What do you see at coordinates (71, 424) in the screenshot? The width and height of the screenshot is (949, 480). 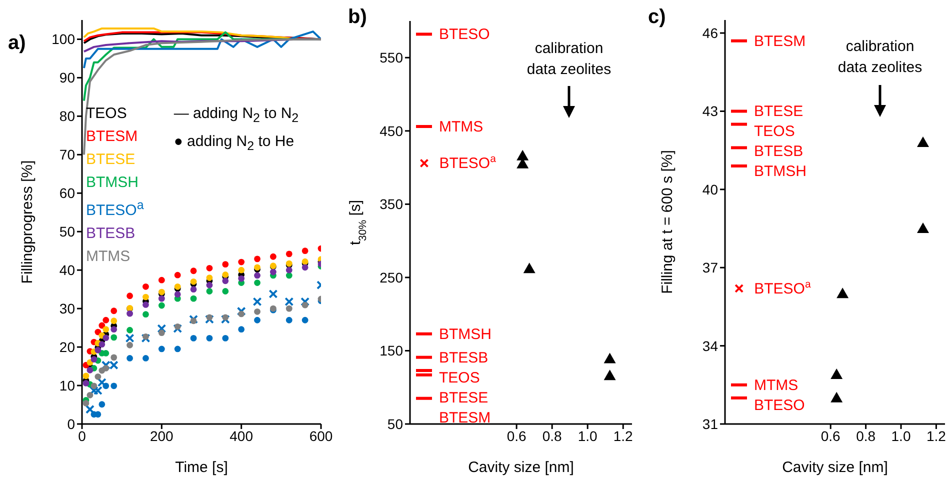 I see `y-tick-label: 0` at bounding box center [71, 424].